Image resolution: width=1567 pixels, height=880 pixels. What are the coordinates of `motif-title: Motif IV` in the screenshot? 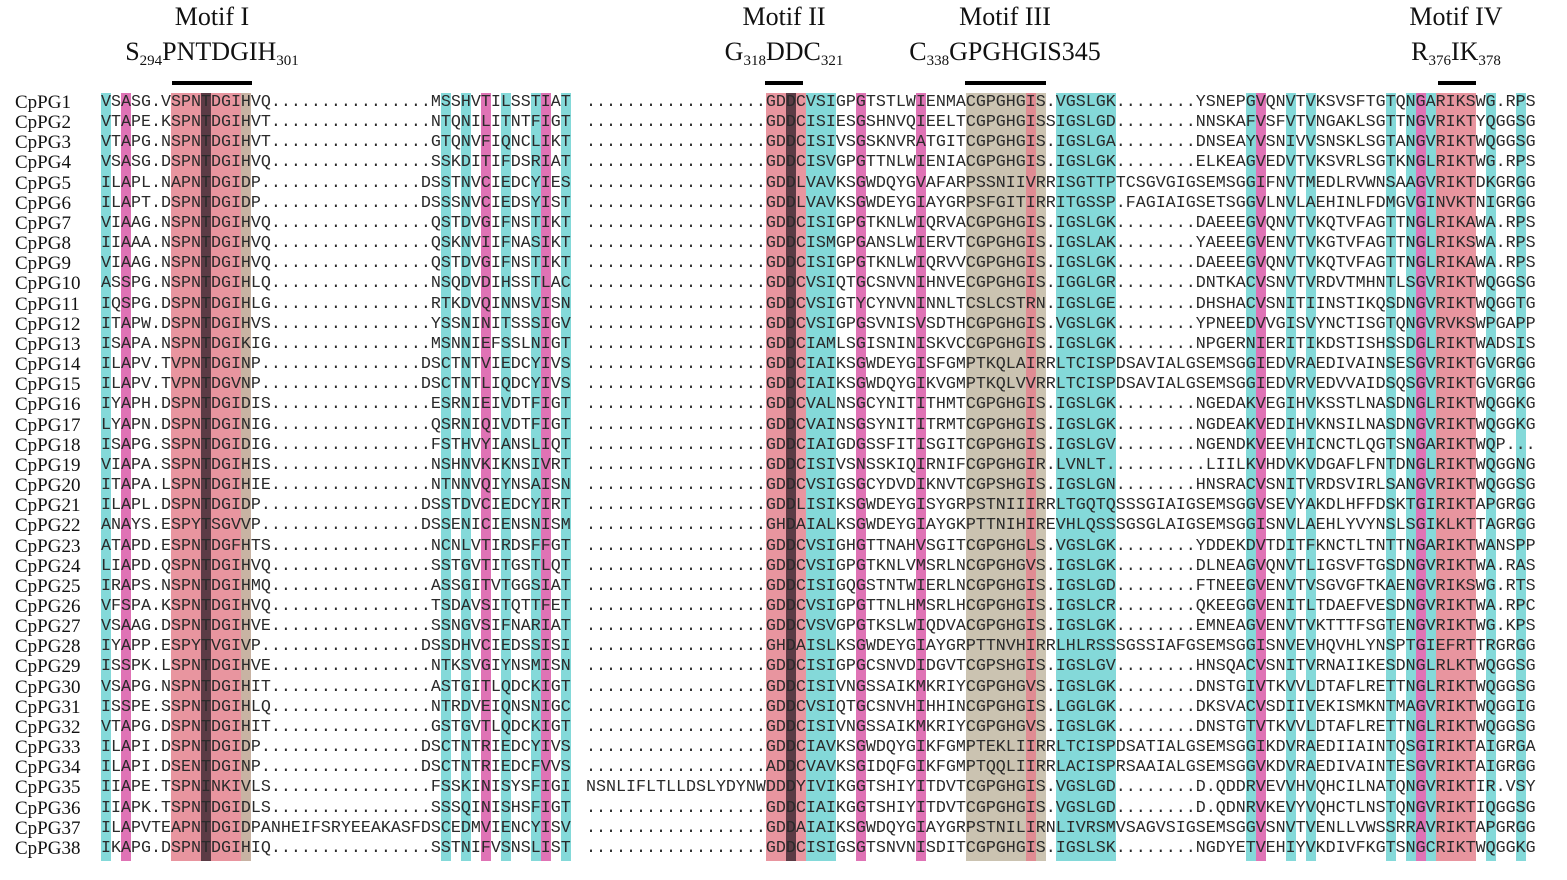 It's located at (1456, 16).